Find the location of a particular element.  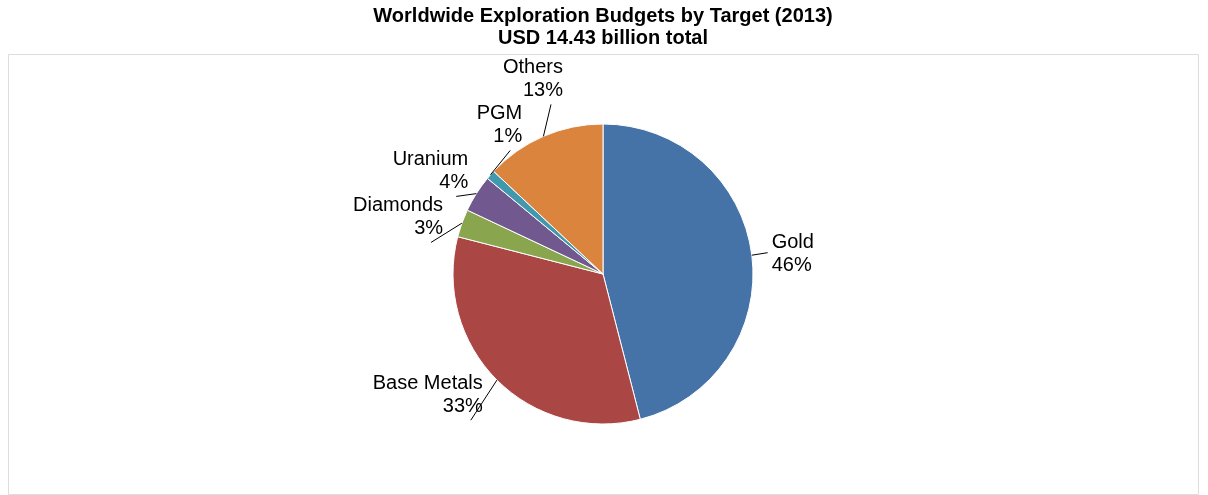

data-label: 46% is located at coordinates (791, 263).